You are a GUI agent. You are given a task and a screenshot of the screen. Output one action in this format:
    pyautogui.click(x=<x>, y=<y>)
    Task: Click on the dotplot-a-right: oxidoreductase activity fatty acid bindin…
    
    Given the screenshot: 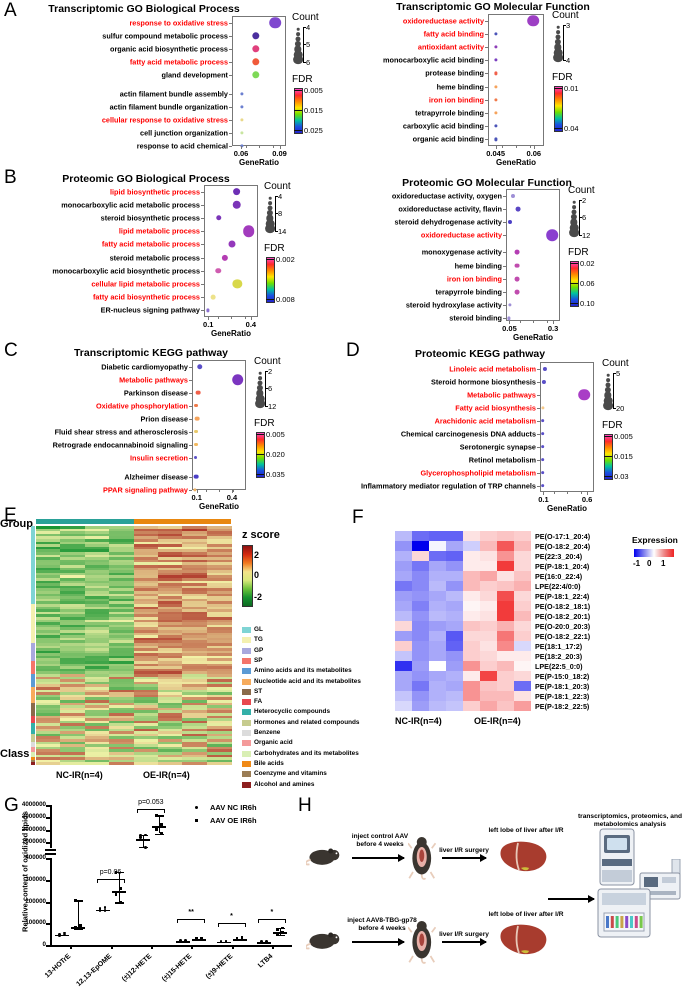 What is the action you would take?
    pyautogui.click(x=498, y=88)
    